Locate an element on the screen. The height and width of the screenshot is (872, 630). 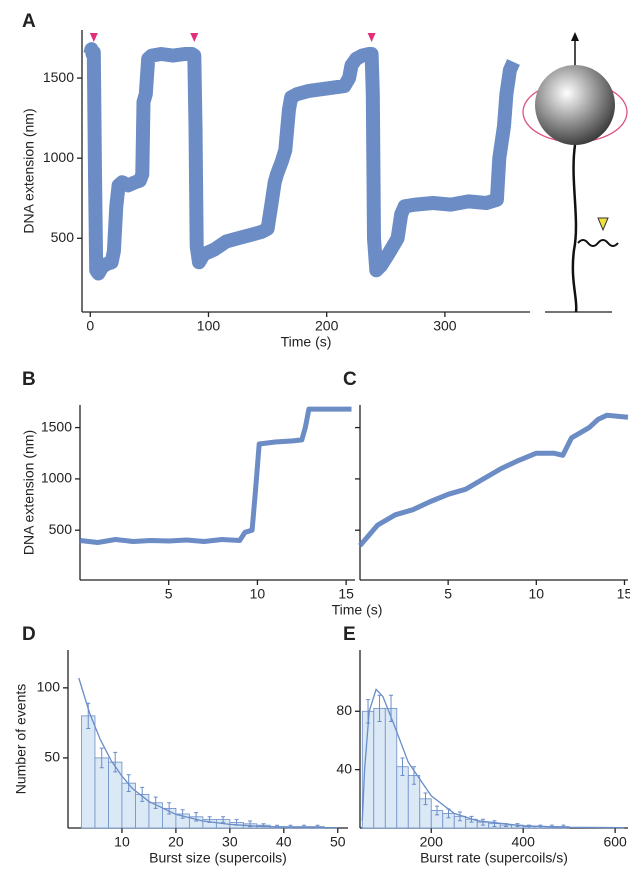
x-tick-label: 20 is located at coordinates (176, 842).